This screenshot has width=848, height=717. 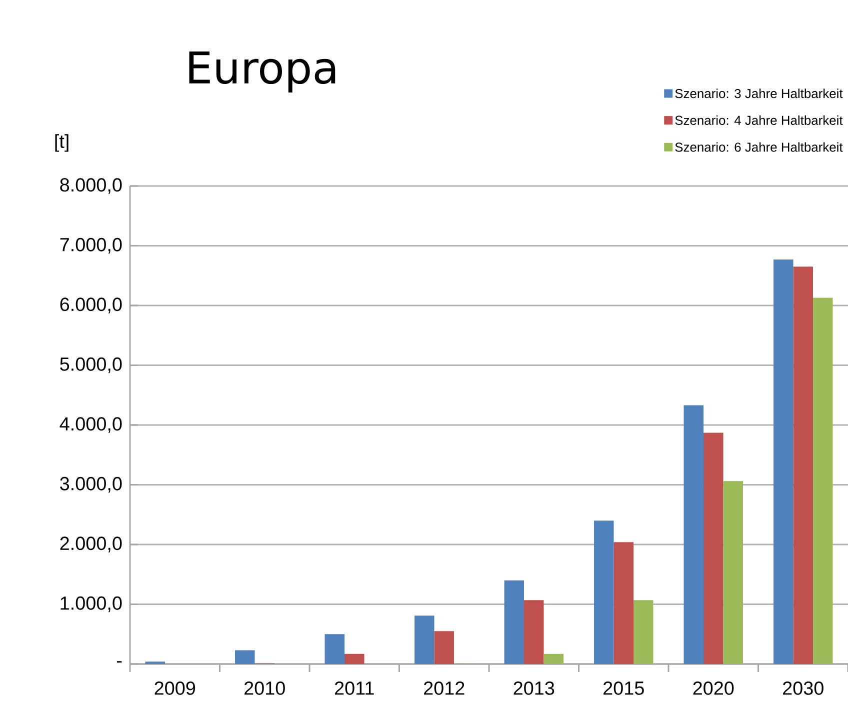 I want to click on y-axis-title: [t], so click(x=61, y=143).